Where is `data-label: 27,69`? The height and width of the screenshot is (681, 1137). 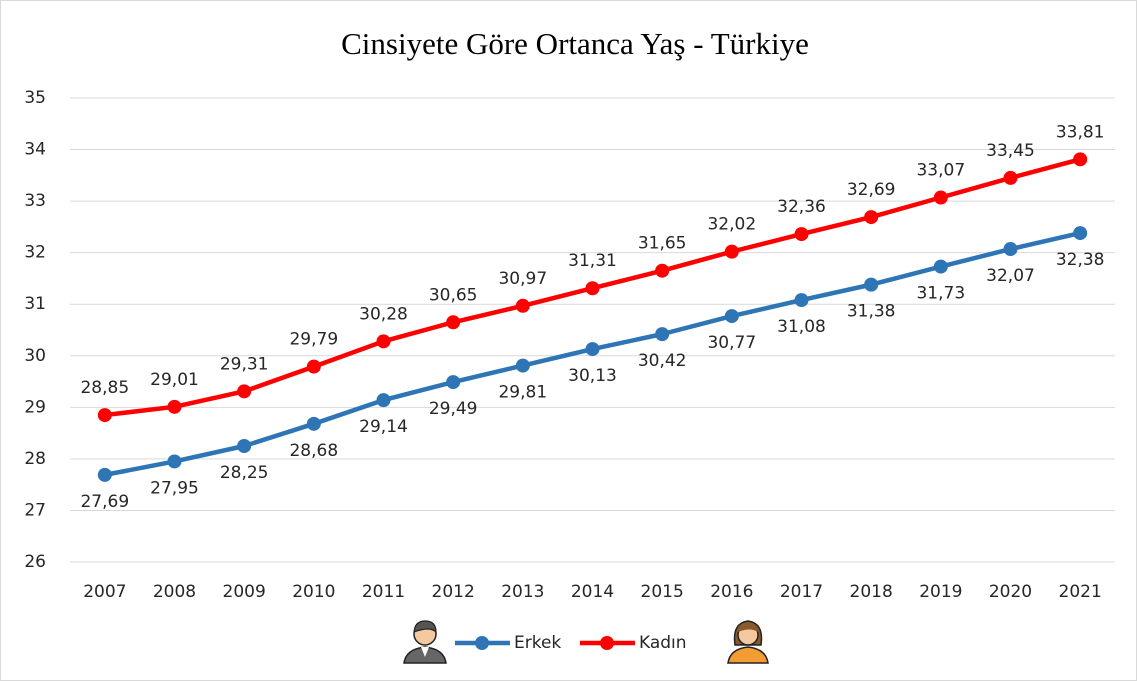 data-label: 27,69 is located at coordinates (104, 502).